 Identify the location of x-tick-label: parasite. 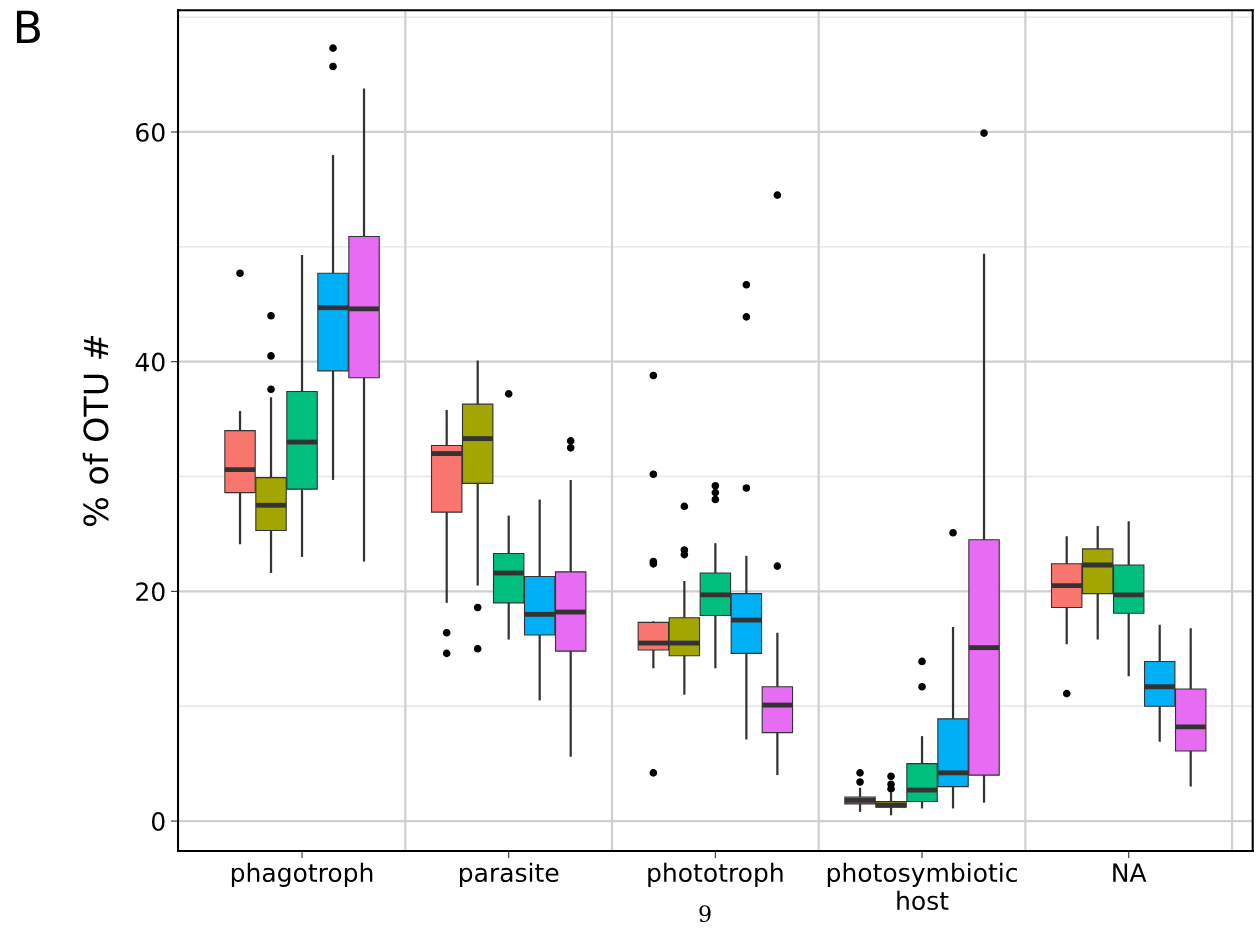
(509, 874).